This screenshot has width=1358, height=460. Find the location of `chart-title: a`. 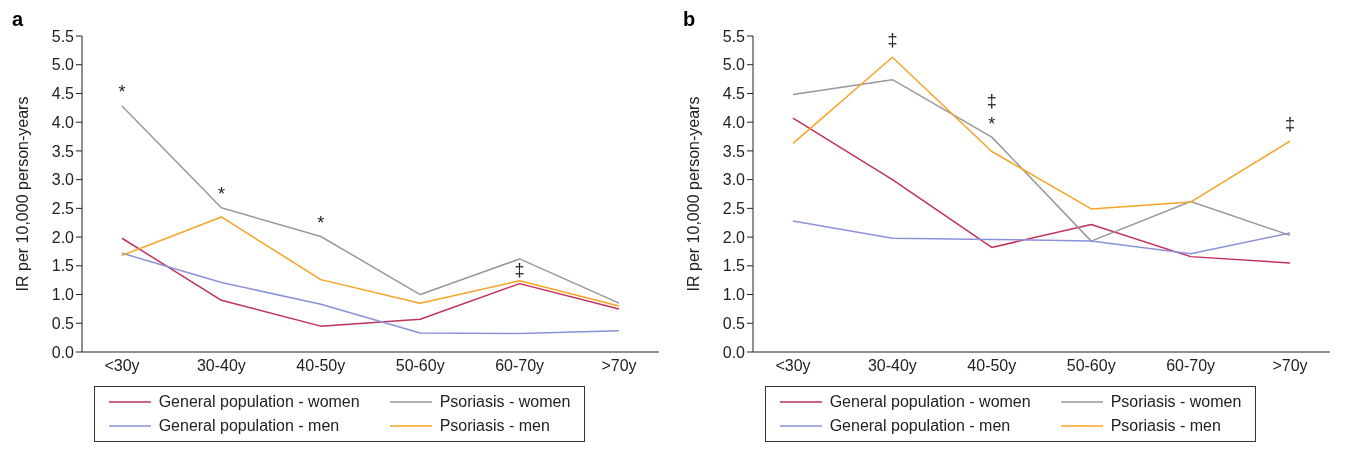

chart-title: a is located at coordinates (18, 19).